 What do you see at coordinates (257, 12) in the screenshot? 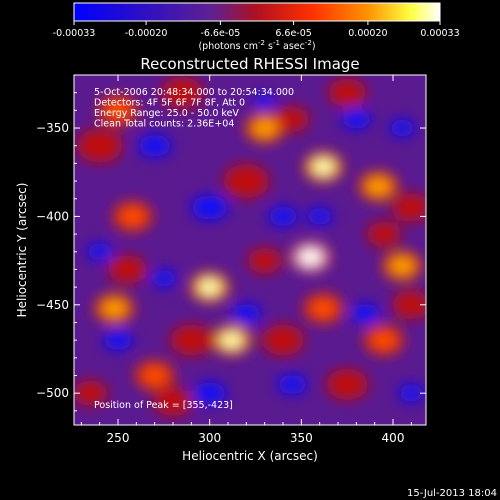
I see `colorbar-gradient` at bounding box center [257, 12].